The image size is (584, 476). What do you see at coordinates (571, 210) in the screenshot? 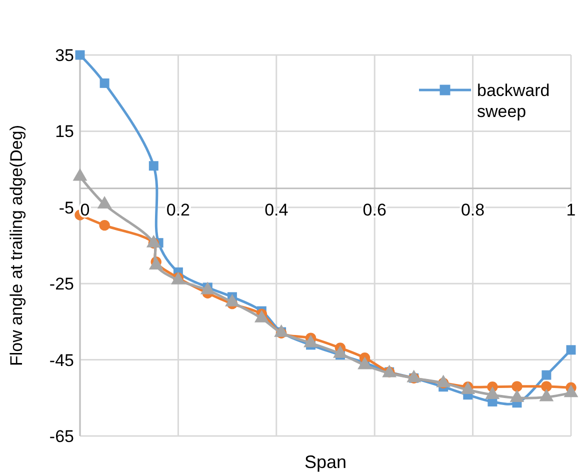
I see `x-tick-label: 1` at bounding box center [571, 210].